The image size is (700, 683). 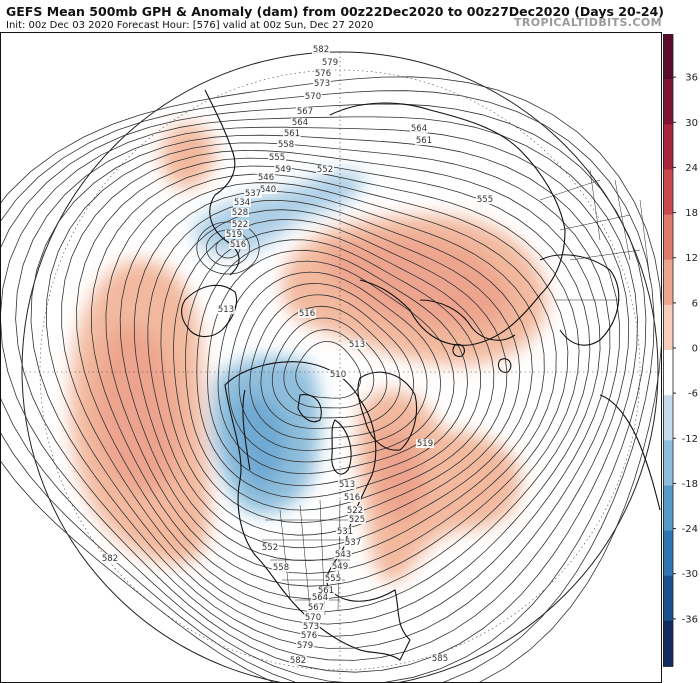 I want to click on contour-label: 585, so click(x=440, y=659).